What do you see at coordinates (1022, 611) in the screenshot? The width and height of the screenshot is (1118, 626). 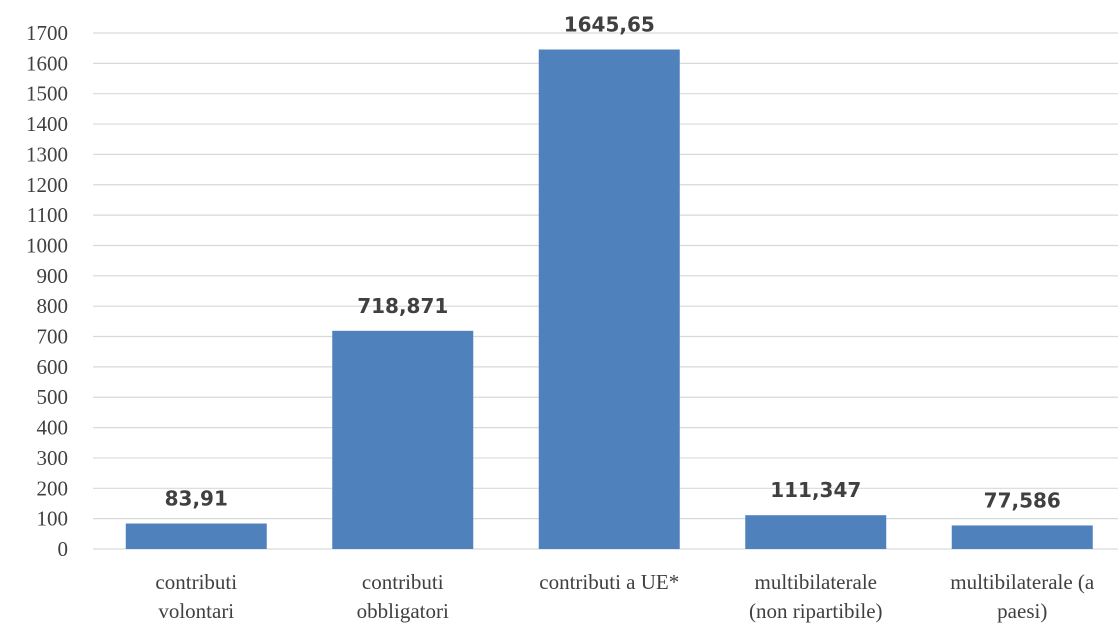 I see `x-tick-label-line: paesi)` at bounding box center [1022, 611].